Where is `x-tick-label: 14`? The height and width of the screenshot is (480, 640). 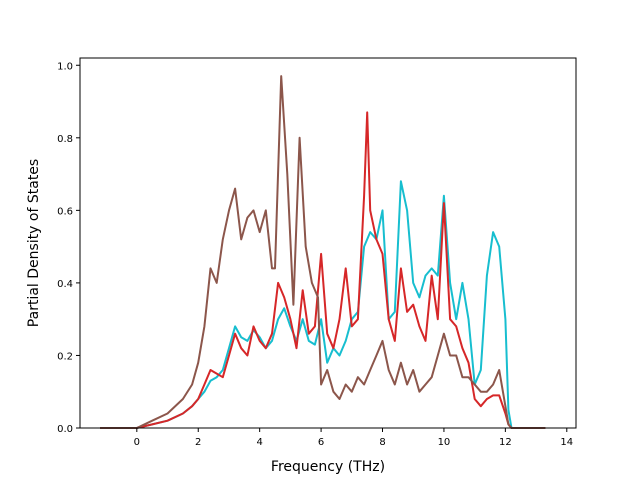 x-tick-label: 14 is located at coordinates (566, 442).